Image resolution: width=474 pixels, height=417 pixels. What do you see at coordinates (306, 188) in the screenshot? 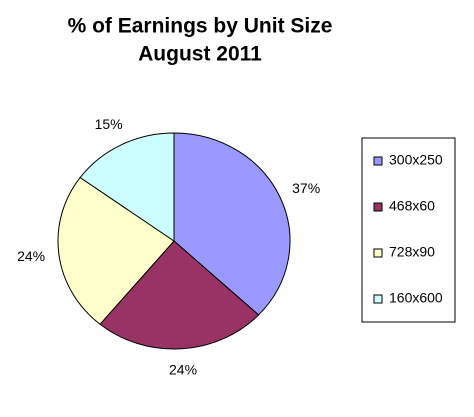
I see `data-label: 37%` at bounding box center [306, 188].